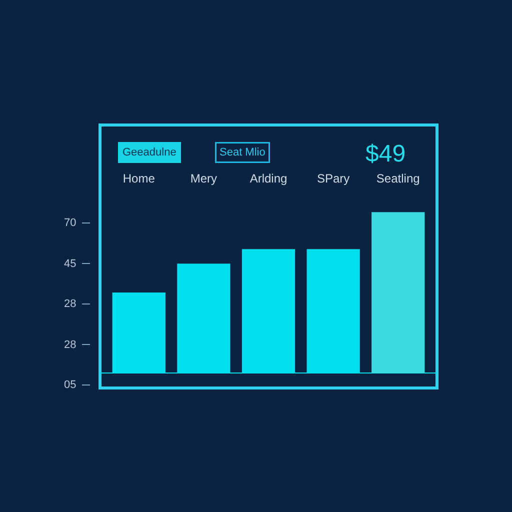 This screenshot has width=512, height=512. Describe the element at coordinates (204, 179) in the screenshot. I see `x-tick-label: Mery` at that location.